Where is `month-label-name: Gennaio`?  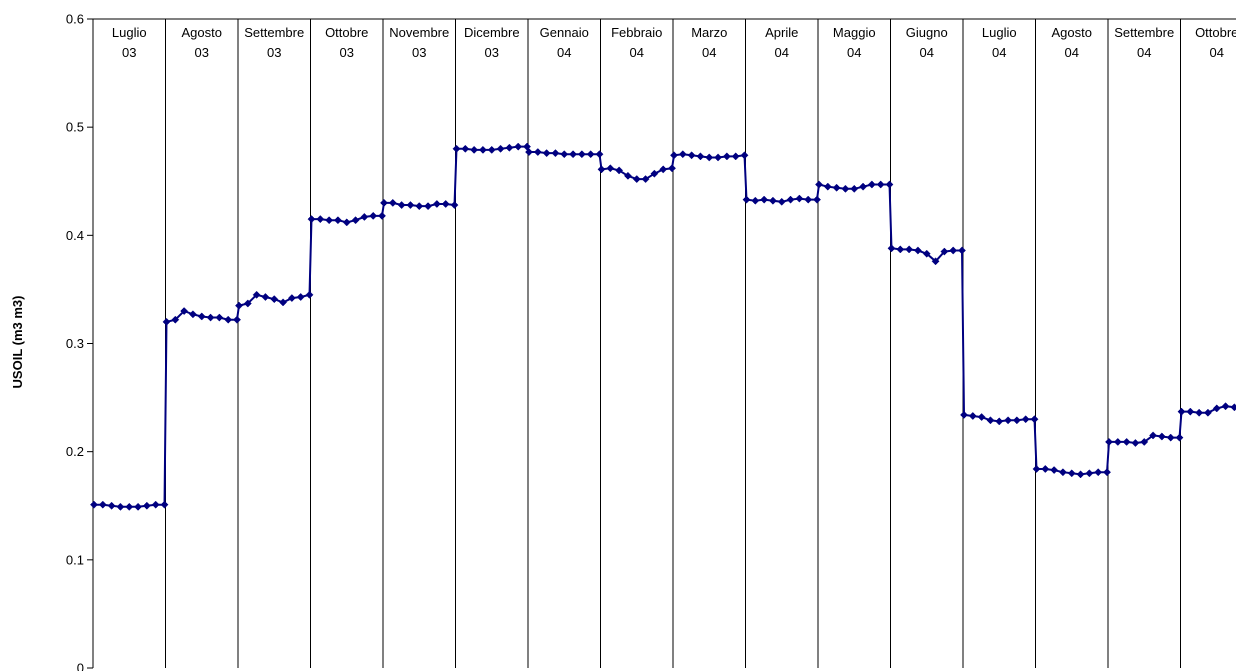
month-label-name: Gennaio is located at coordinates (564, 32).